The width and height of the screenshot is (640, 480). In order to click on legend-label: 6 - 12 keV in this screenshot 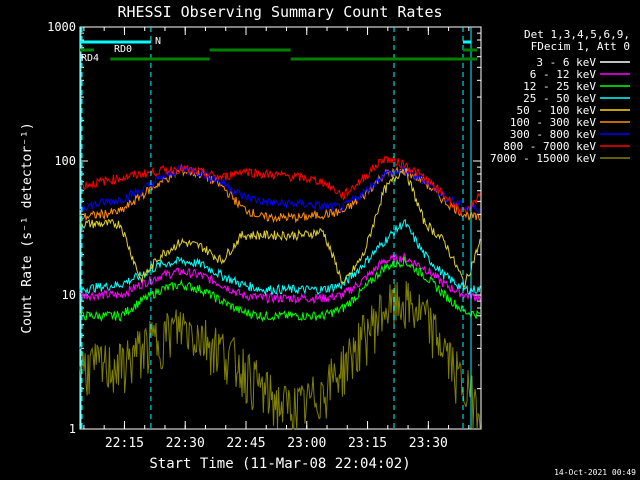, I will do `click(563, 74)`.